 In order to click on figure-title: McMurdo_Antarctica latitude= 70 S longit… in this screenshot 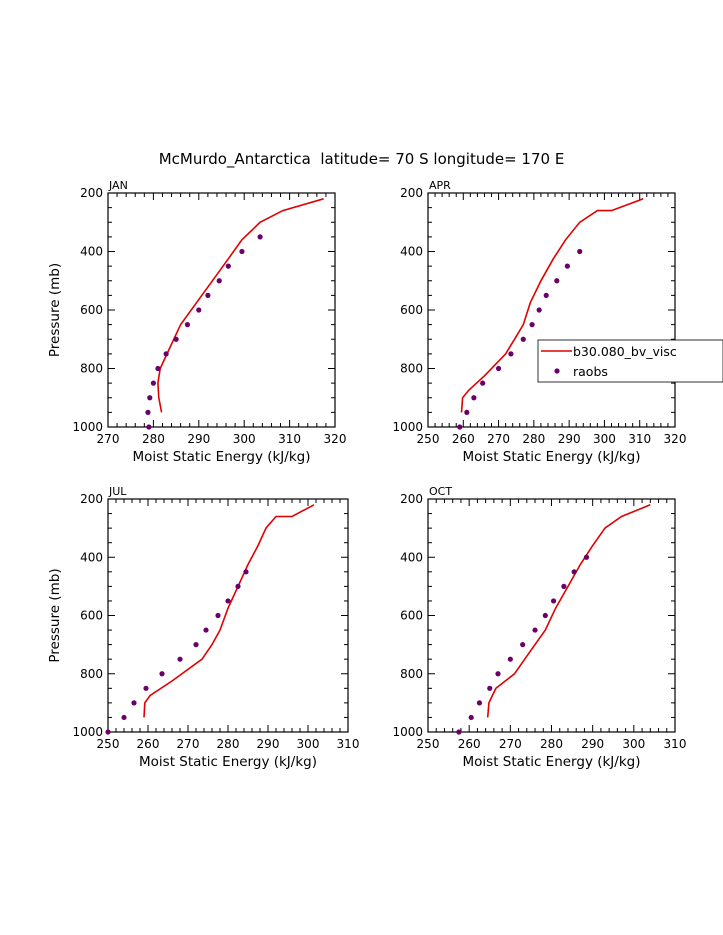, I will do `click(361, 159)`.